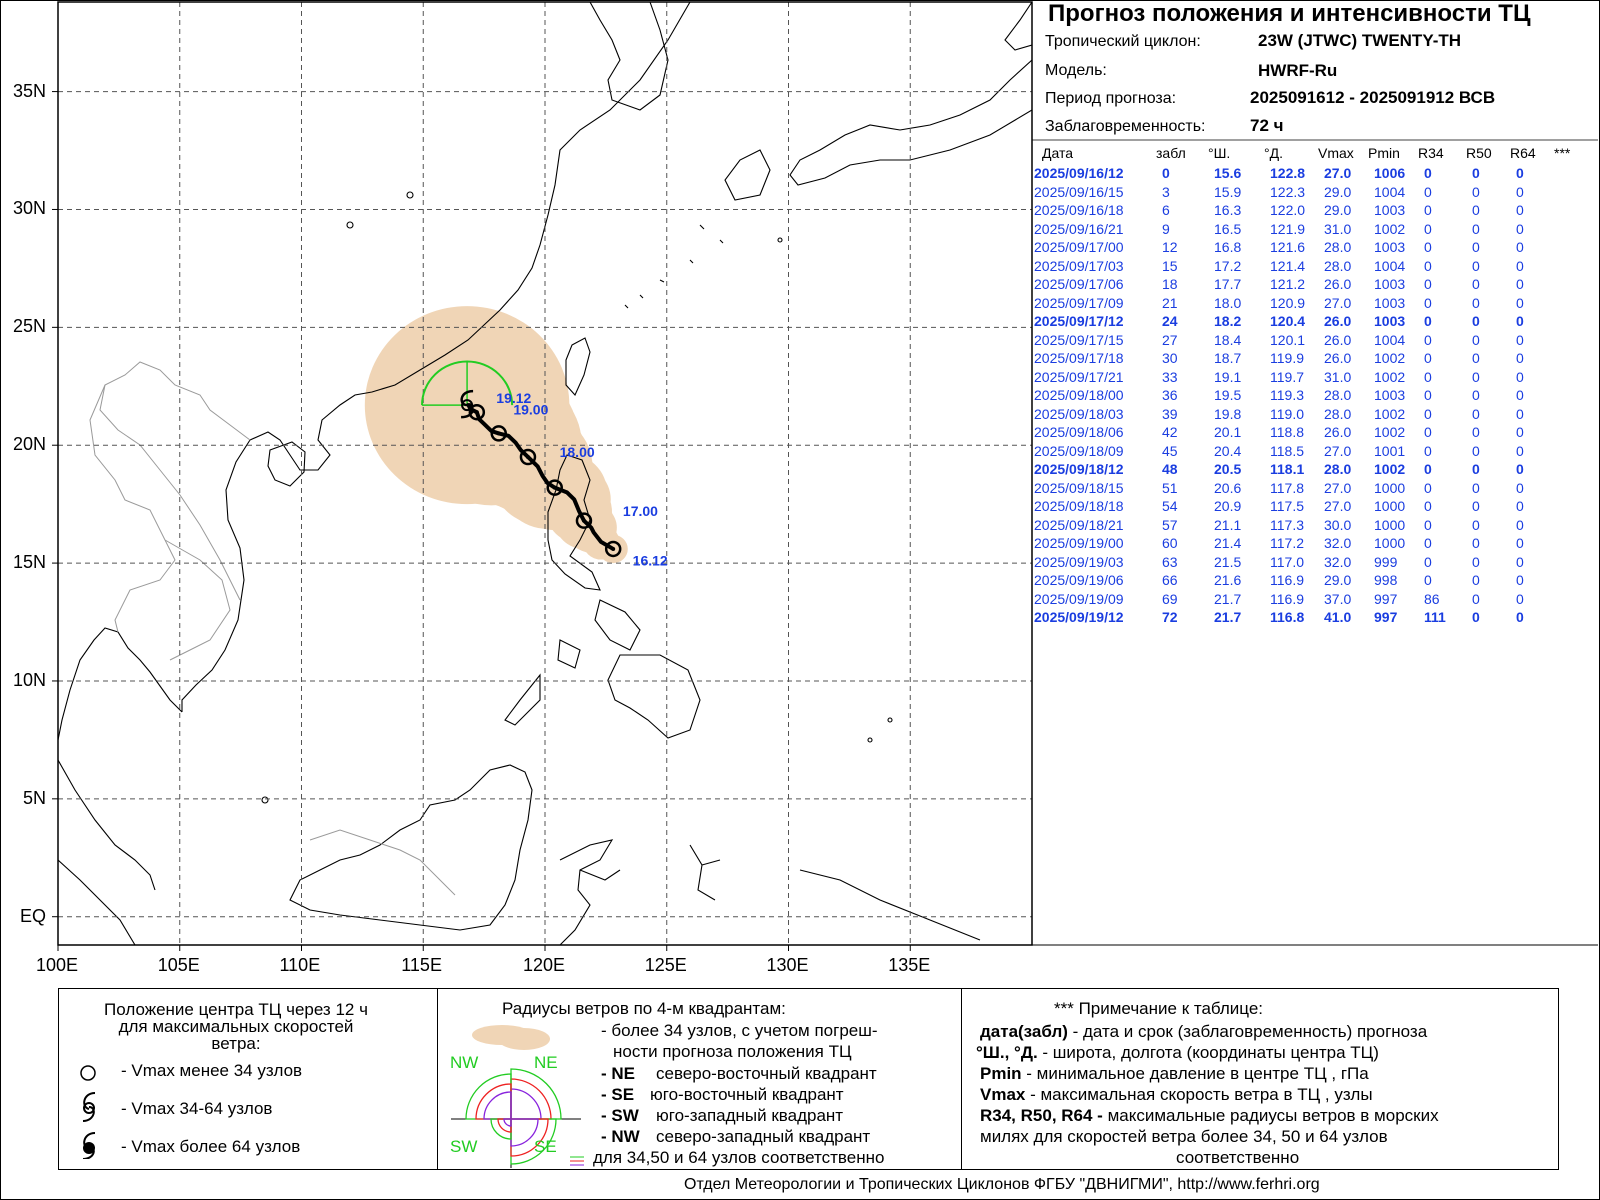  I want to click on table-cell-pmin: 1002, so click(1390, 413).